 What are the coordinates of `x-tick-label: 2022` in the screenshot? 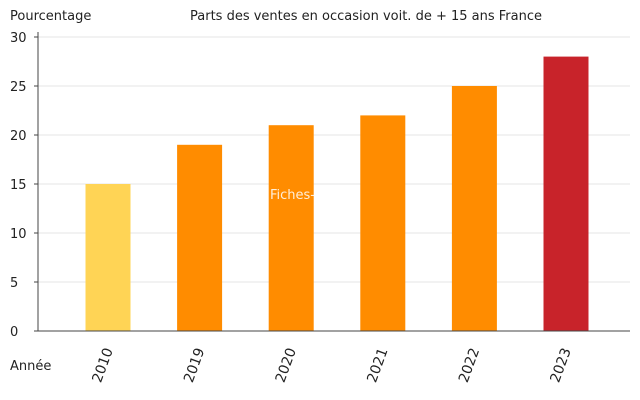 It's located at (469, 365).